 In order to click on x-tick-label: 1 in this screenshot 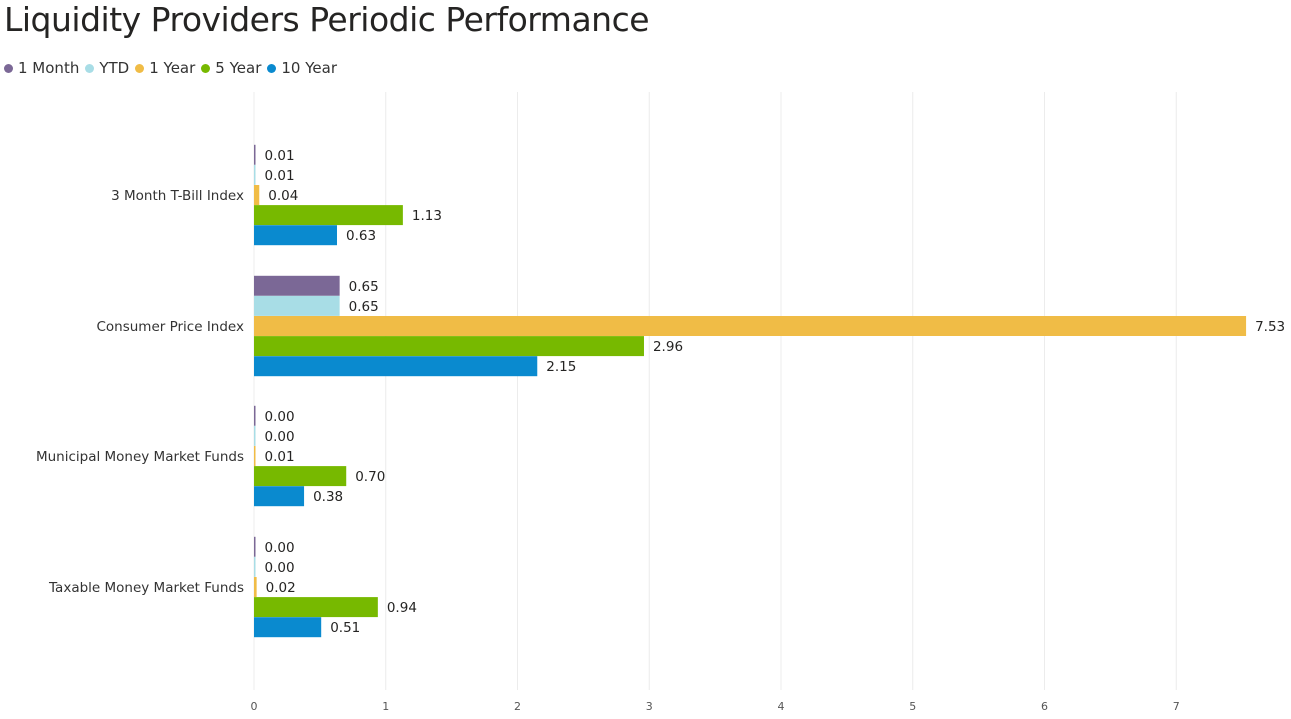, I will do `click(385, 706)`.